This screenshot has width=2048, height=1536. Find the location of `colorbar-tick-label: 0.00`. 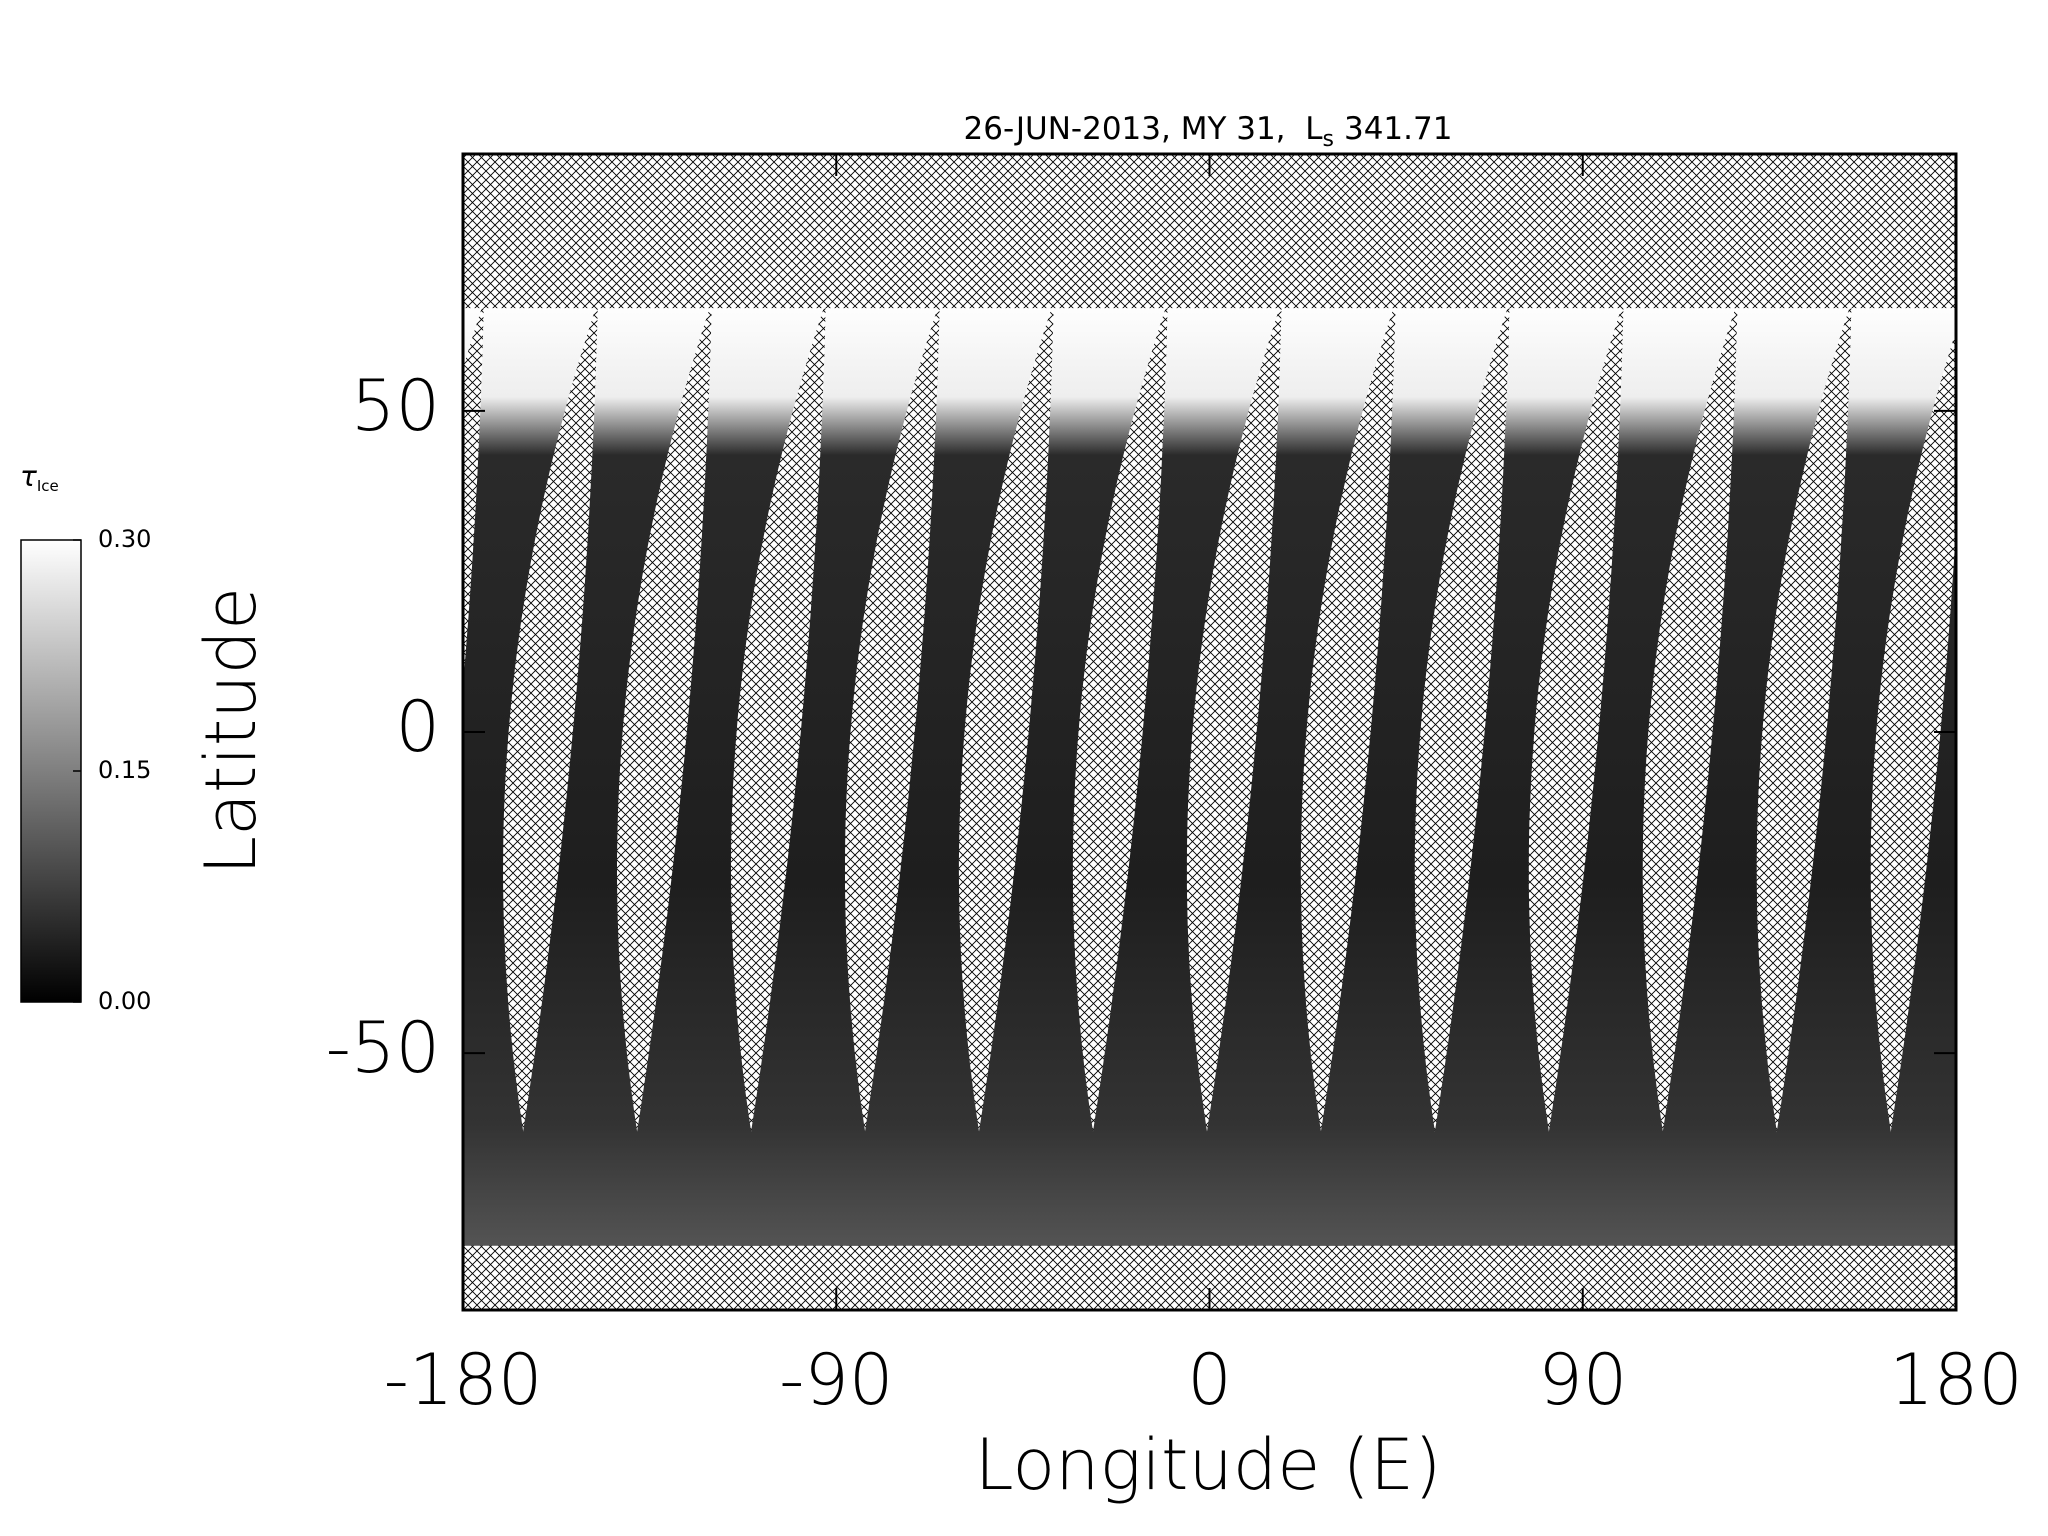

colorbar-tick-label: 0.00 is located at coordinates (124, 1001).